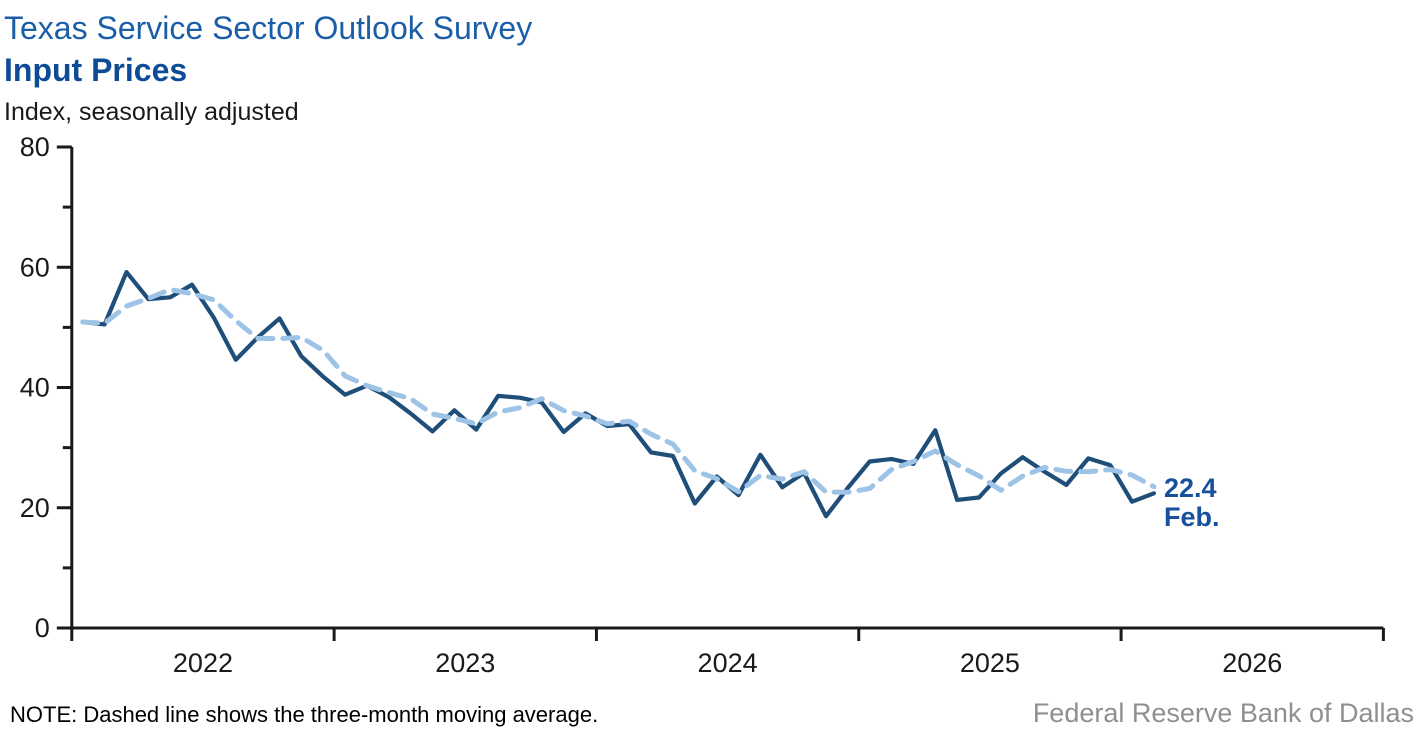 This screenshot has height=738, width=1422. I want to click on y-tick-label: 20, so click(35, 508).